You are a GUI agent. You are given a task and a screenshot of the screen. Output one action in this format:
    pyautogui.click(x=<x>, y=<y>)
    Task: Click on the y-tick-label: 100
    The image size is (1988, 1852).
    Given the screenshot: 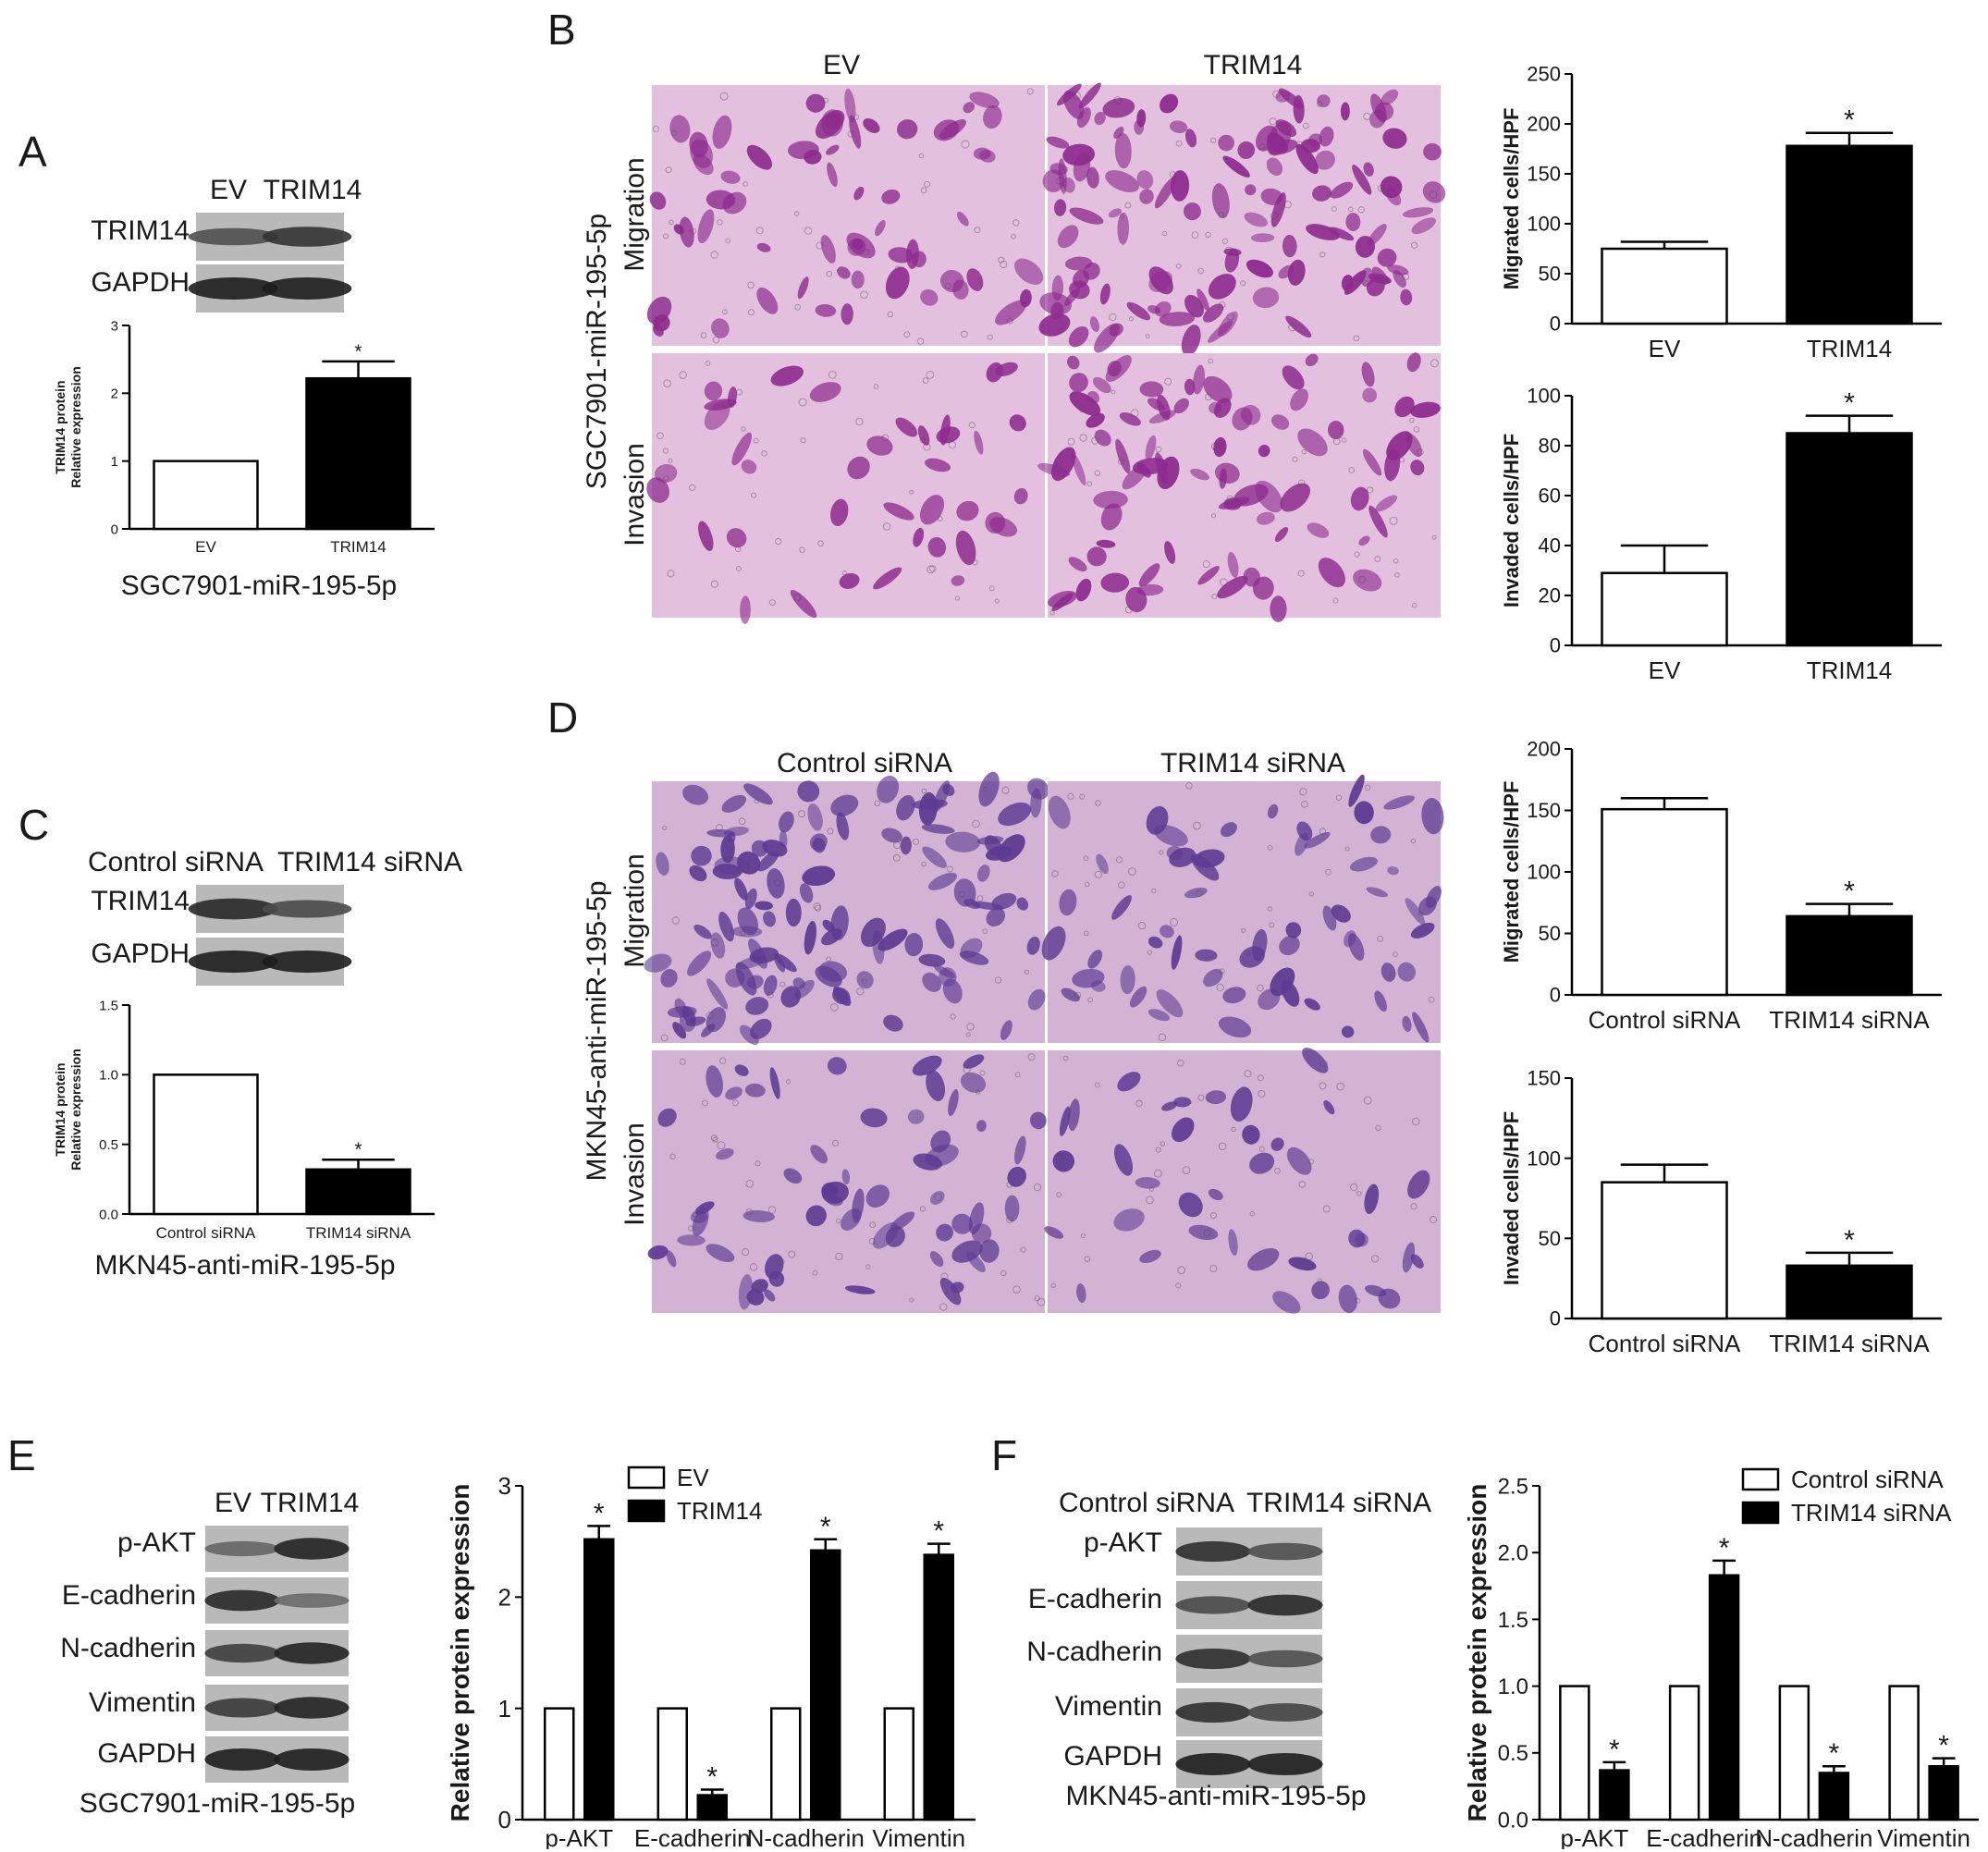 What is the action you would take?
    pyautogui.click(x=1544, y=1158)
    